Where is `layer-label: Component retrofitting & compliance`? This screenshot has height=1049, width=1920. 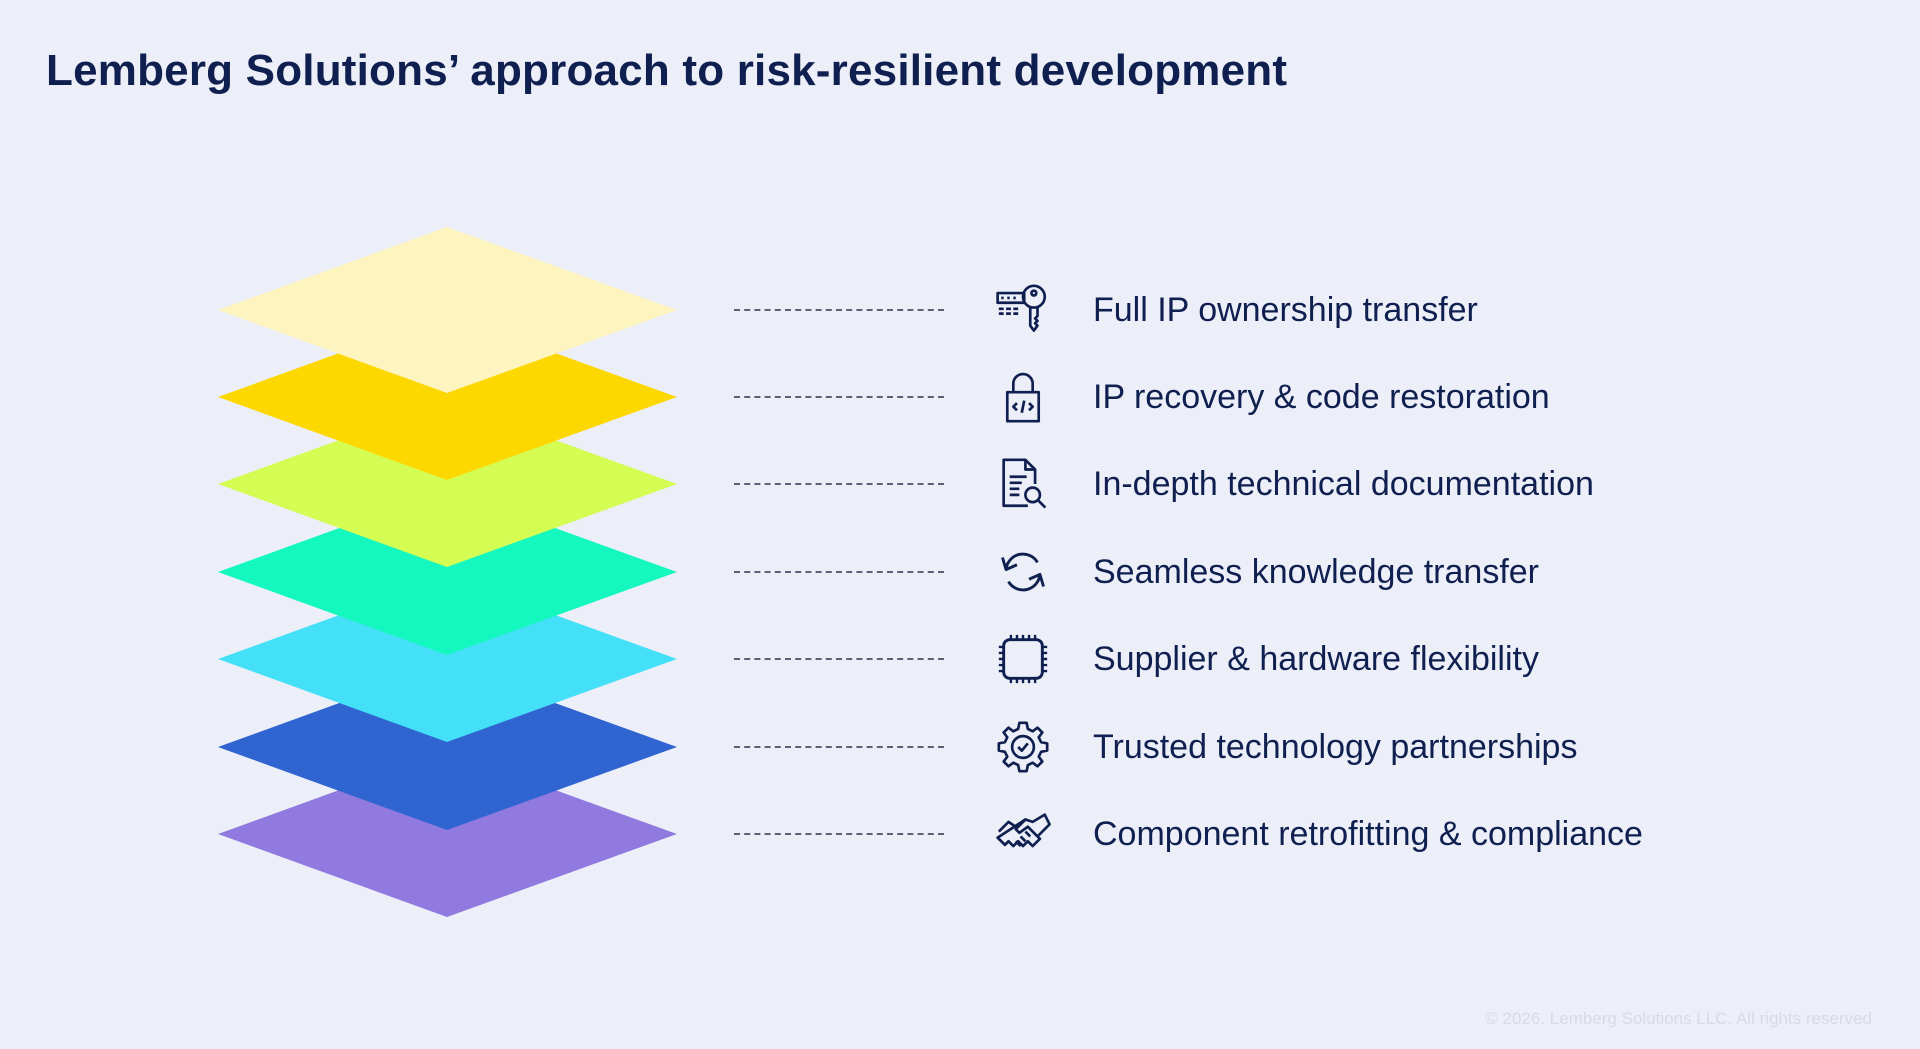
layer-label: Component retrofitting & compliance is located at coordinates (1368, 834).